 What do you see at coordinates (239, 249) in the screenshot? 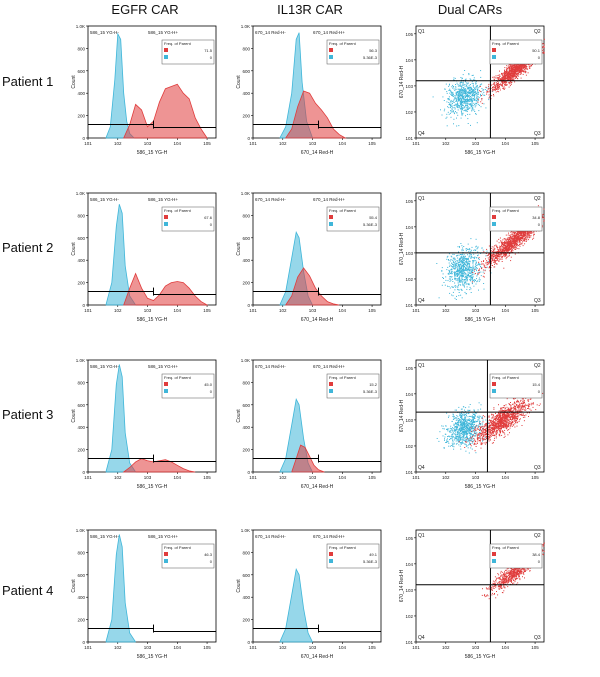
I see `y-axis-label: Count` at bounding box center [239, 249].